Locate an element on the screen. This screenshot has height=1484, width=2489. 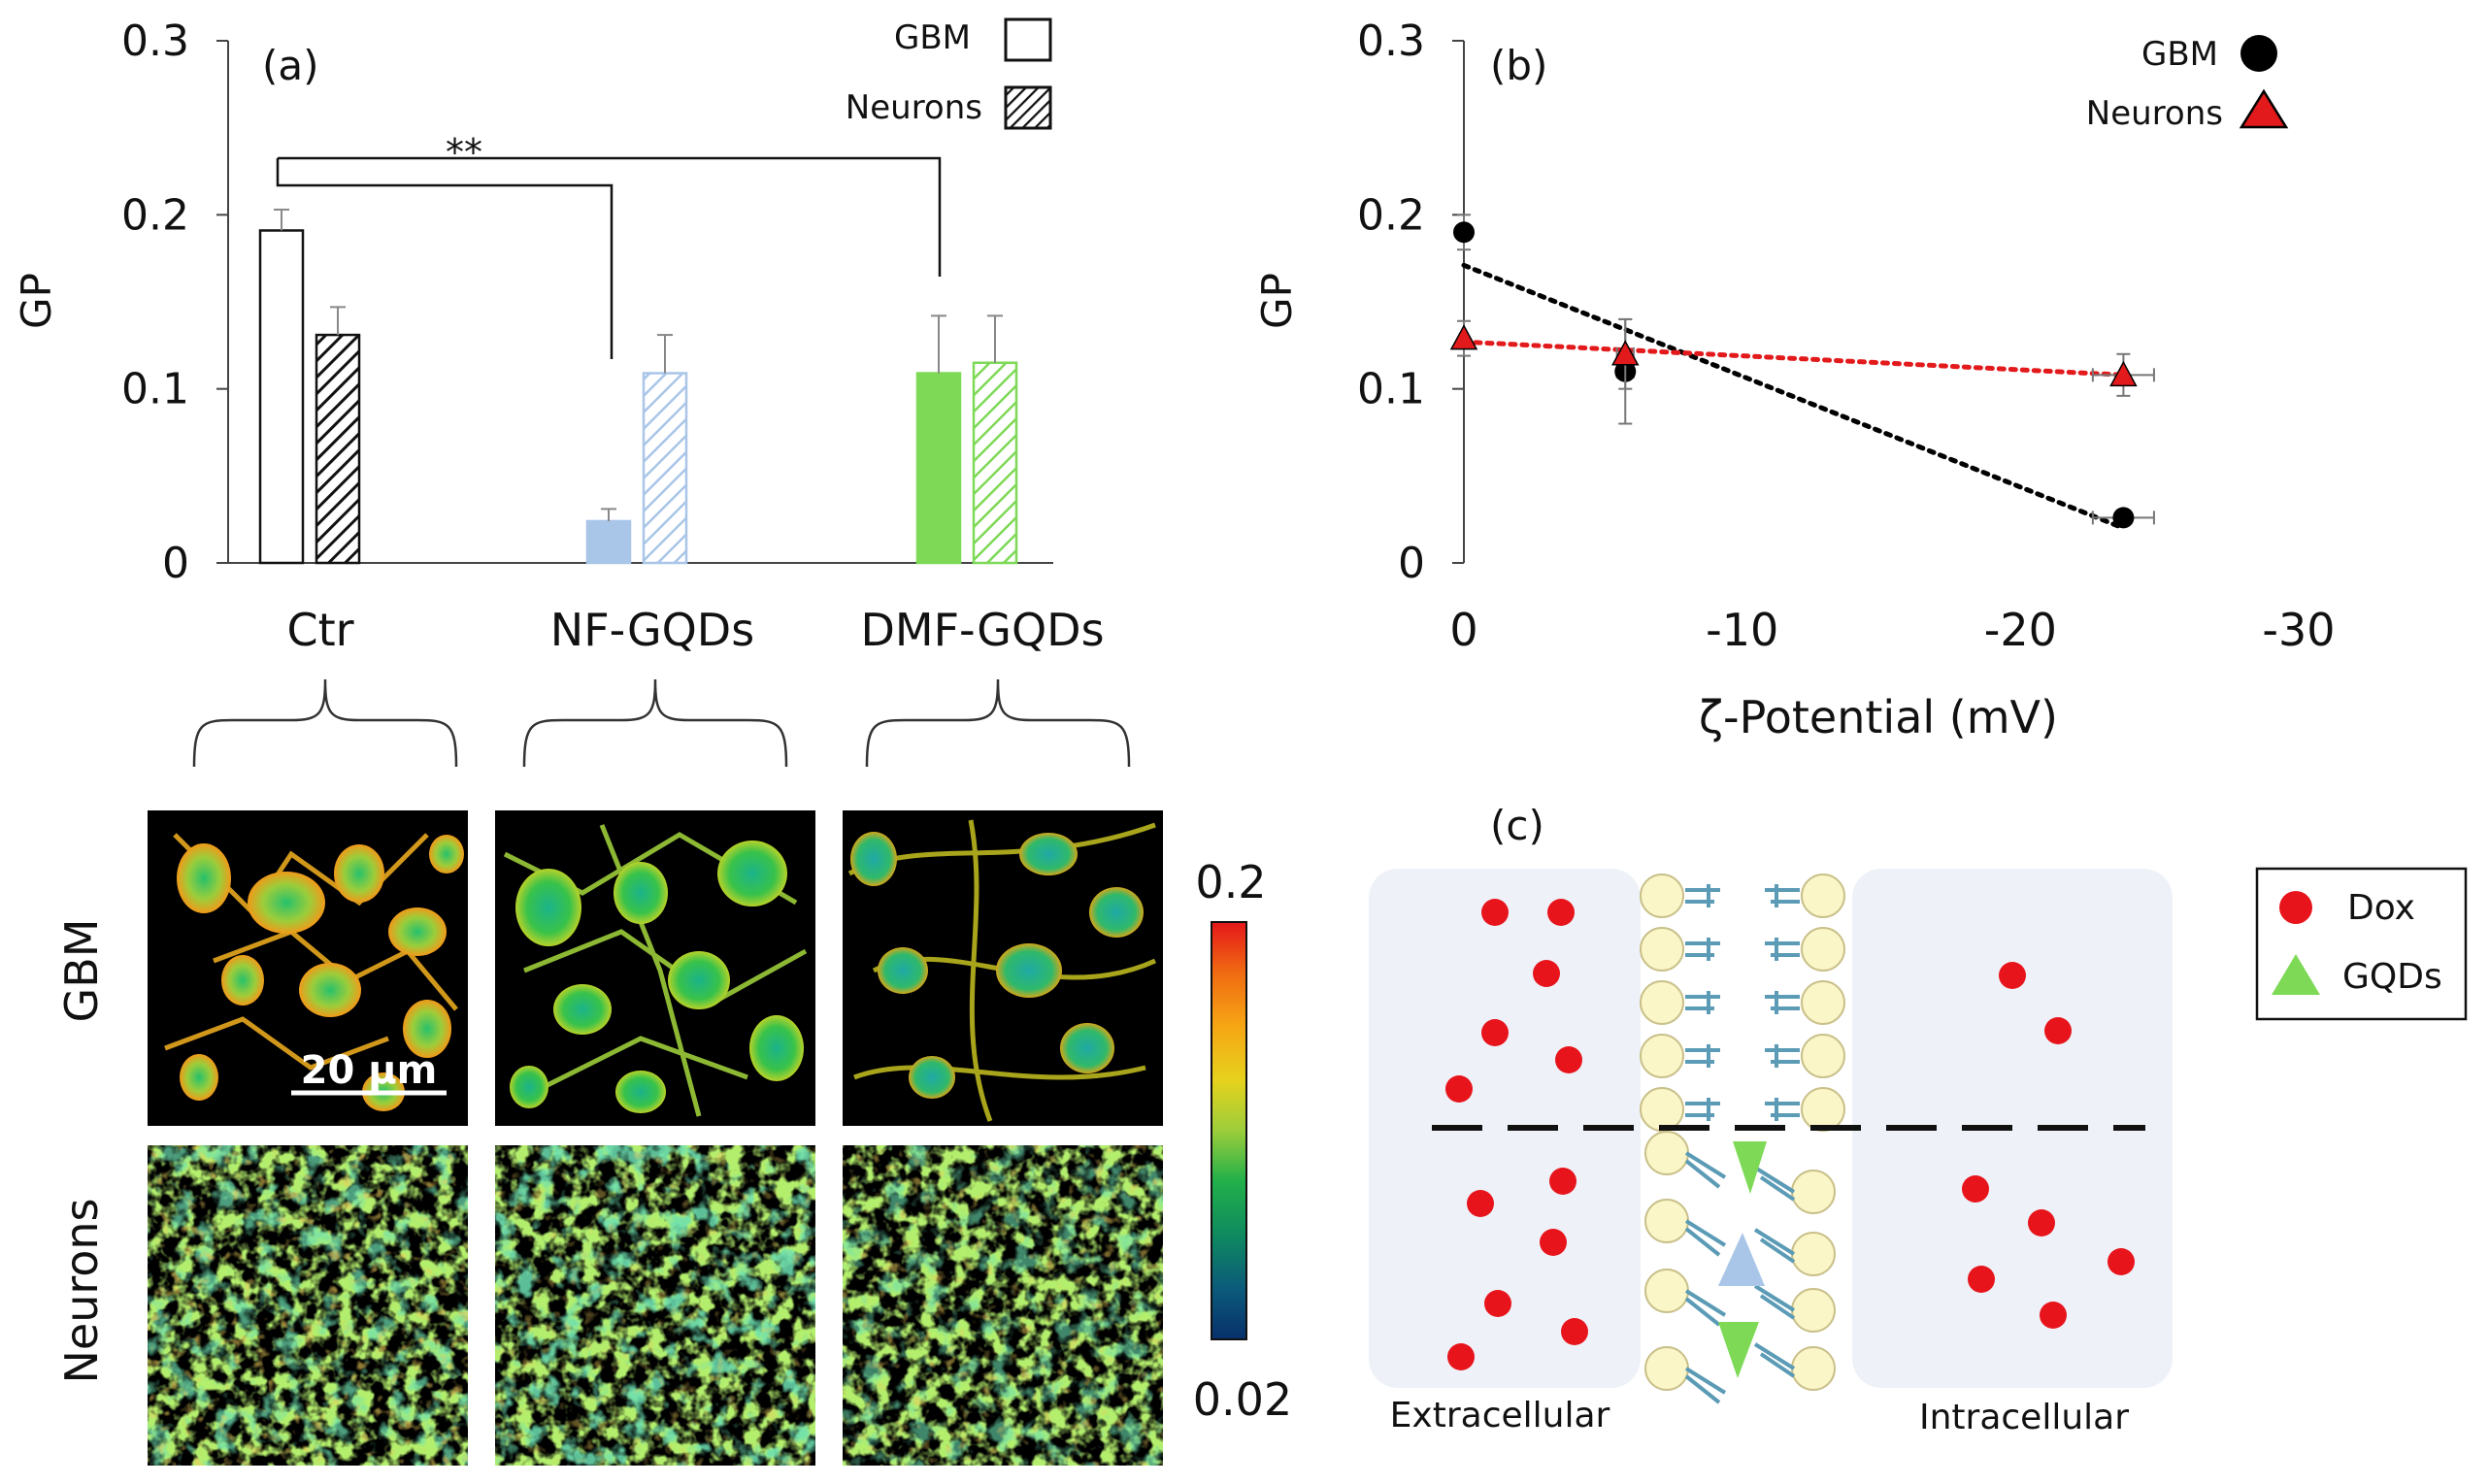
bracket-ctr-dmf is located at coordinates (610, 216).